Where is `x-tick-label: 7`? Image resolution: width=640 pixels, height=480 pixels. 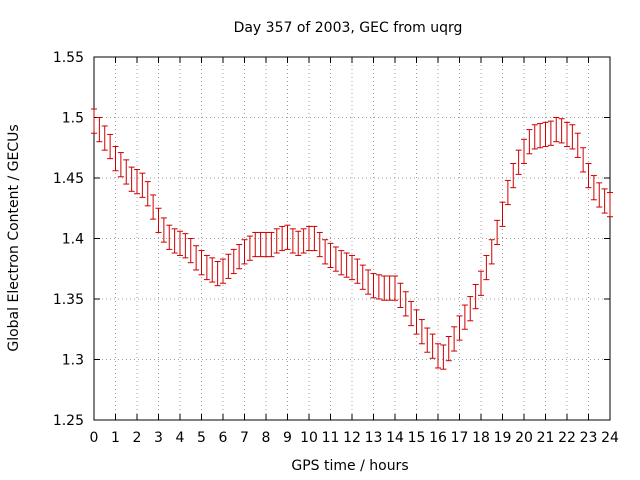
x-tick-label: 7 is located at coordinates (244, 438).